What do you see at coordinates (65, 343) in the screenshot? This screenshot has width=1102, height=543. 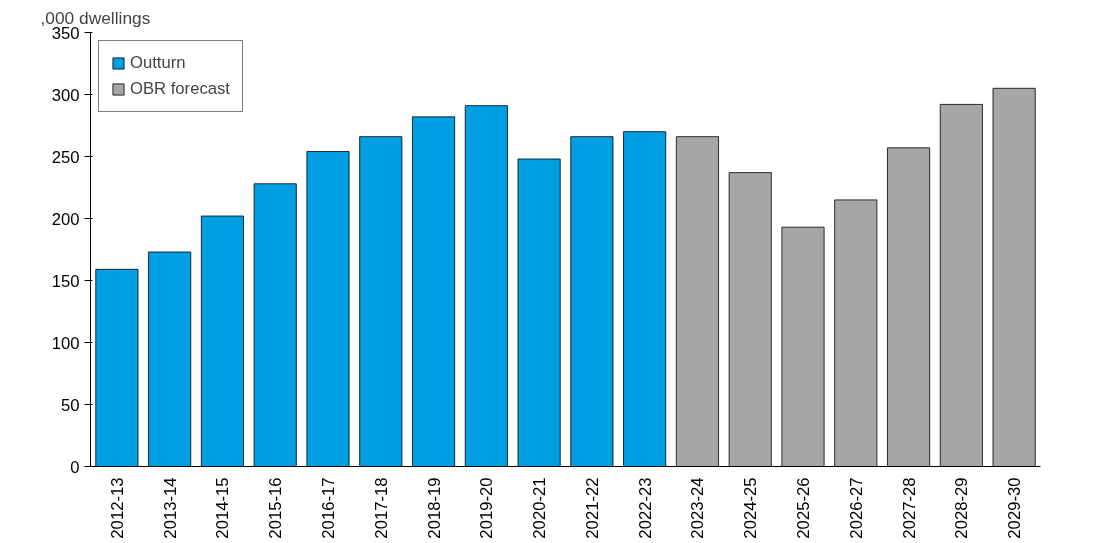 I see `y-tick-label: 100` at bounding box center [65, 343].